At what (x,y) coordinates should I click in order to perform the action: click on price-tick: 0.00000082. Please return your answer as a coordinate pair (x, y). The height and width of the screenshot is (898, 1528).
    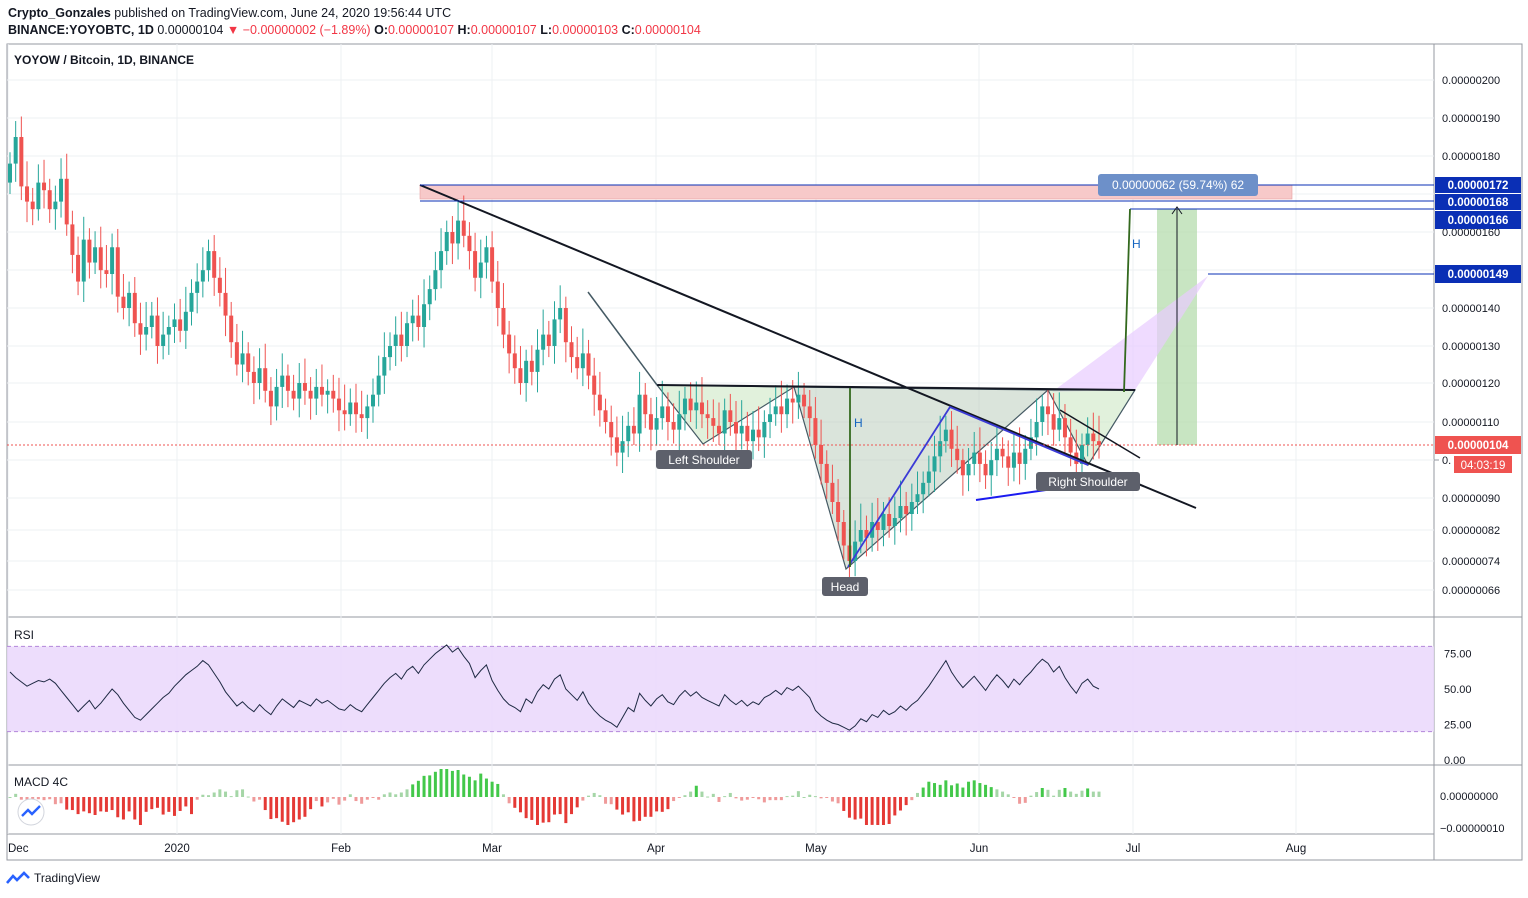
    Looking at the image, I should click on (1471, 531).